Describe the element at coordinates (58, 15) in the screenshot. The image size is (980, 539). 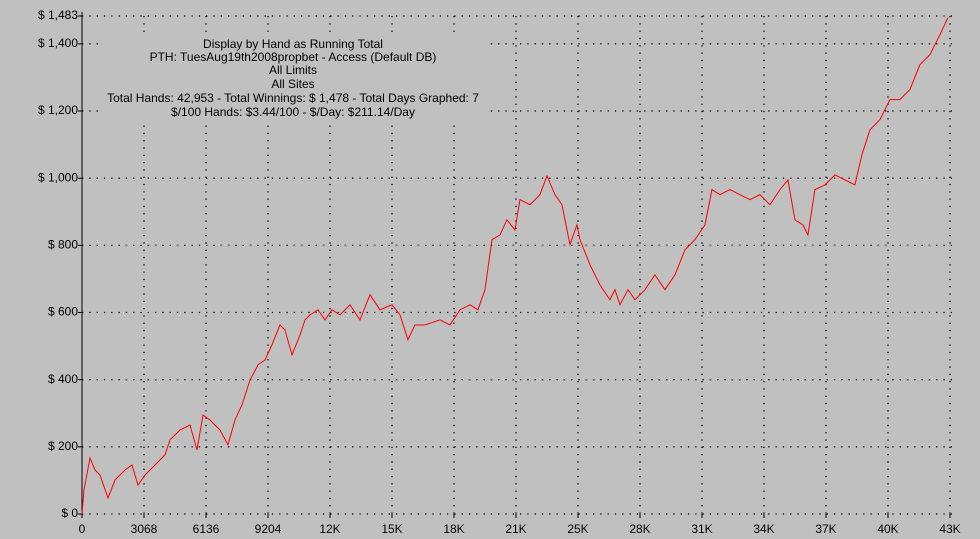
I see `y-tick-label: $ 1,483` at that location.